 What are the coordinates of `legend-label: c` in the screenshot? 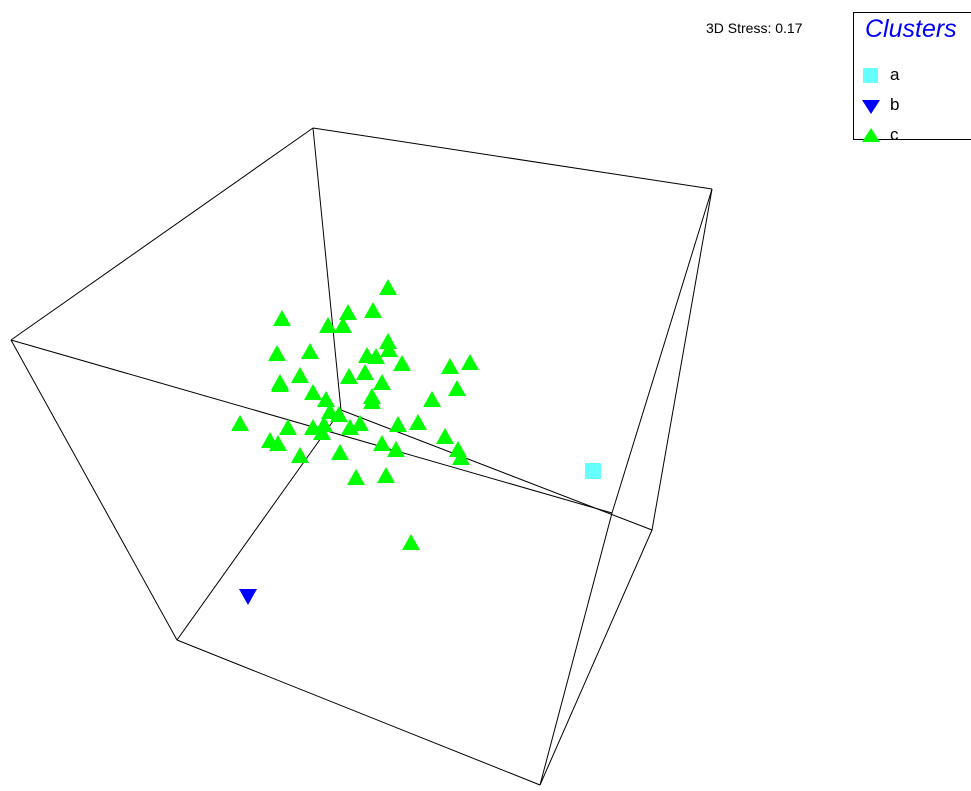 It's located at (894, 134).